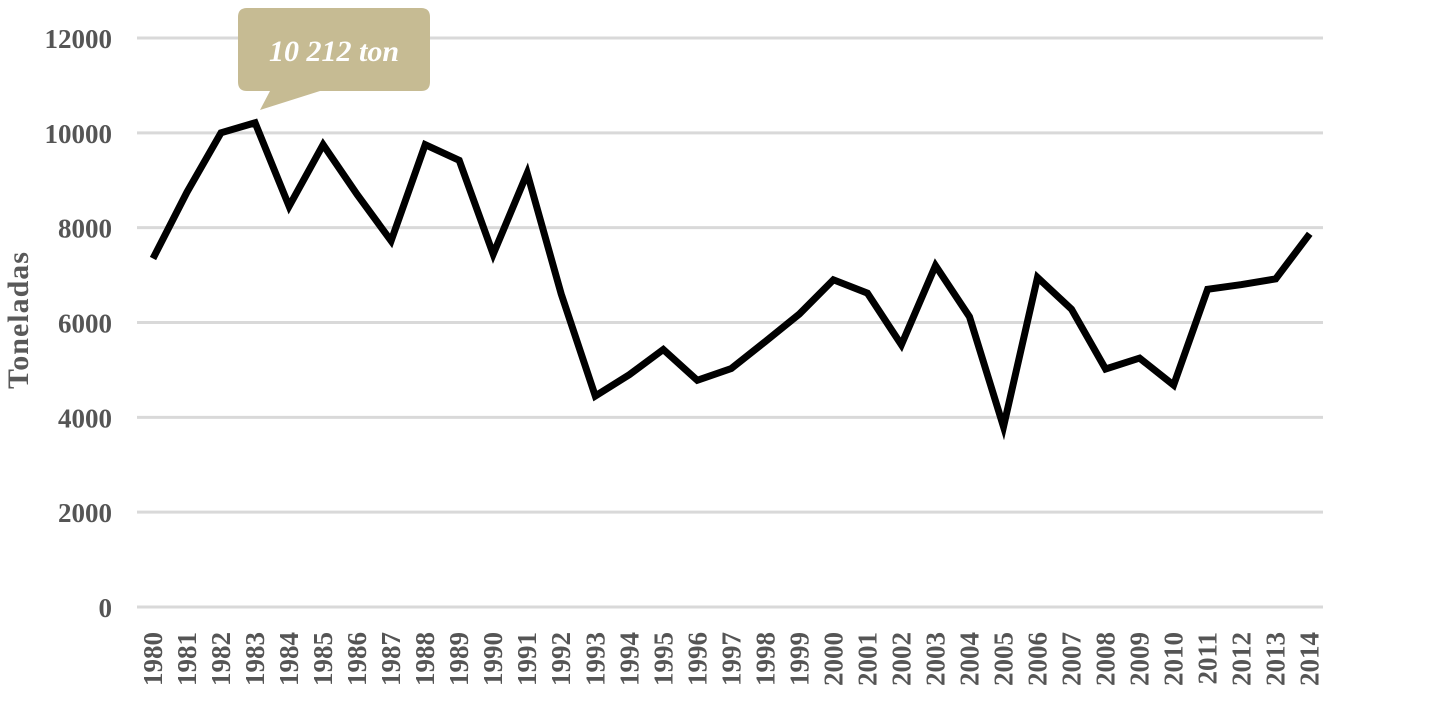  I want to click on x-tick-label: 2013, so click(1276, 659).